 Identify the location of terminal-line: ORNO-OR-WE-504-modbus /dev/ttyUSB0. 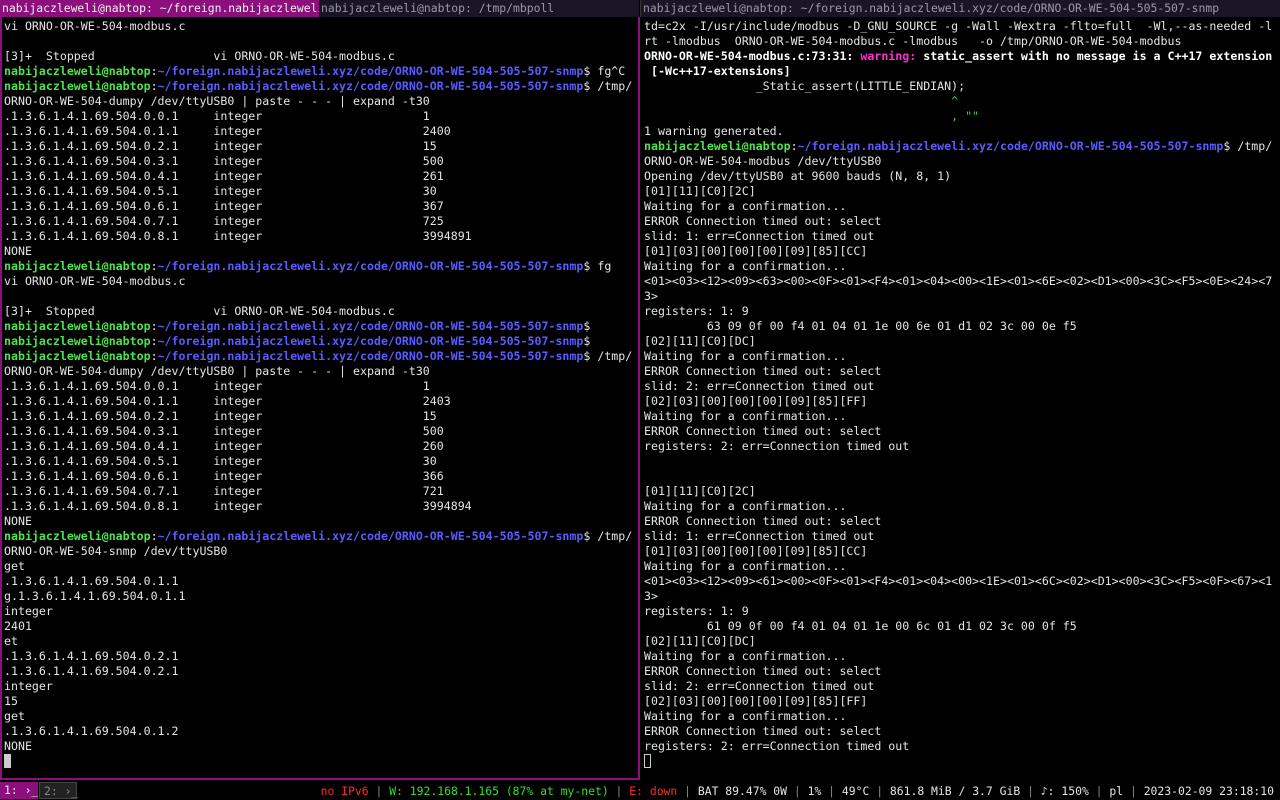
(763, 161).